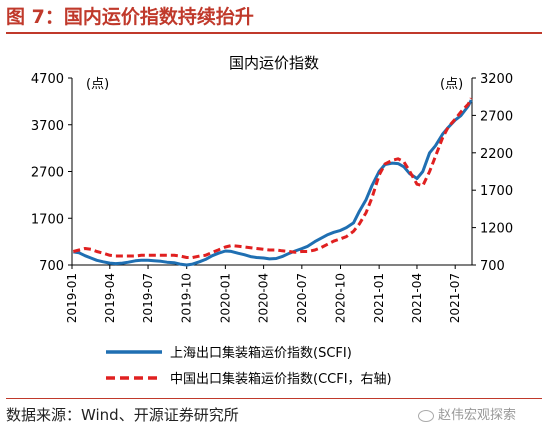 The height and width of the screenshot is (430, 548). What do you see at coordinates (426, 415) in the screenshot?
I see `wechat-icon` at bounding box center [426, 415].